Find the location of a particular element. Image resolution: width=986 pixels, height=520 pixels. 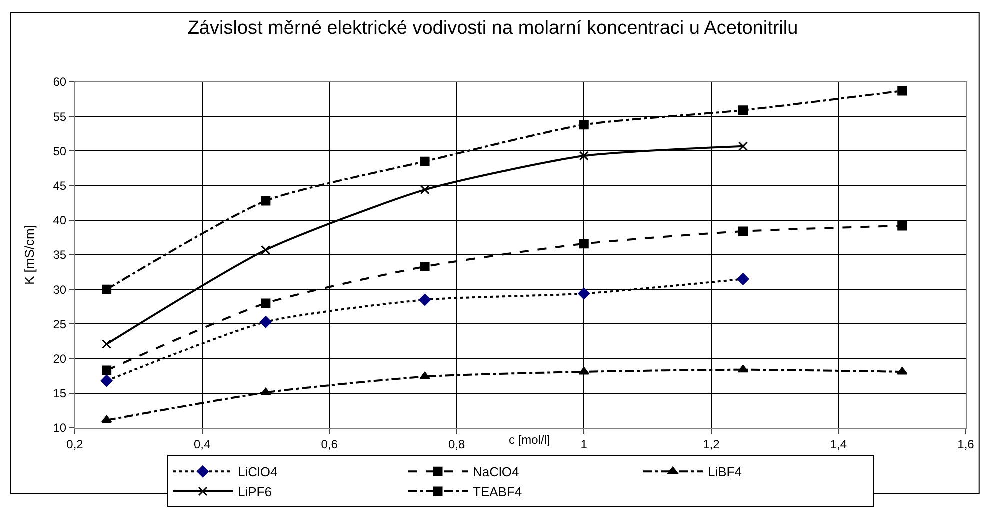

legend-label: LiPF6 is located at coordinates (255, 492).